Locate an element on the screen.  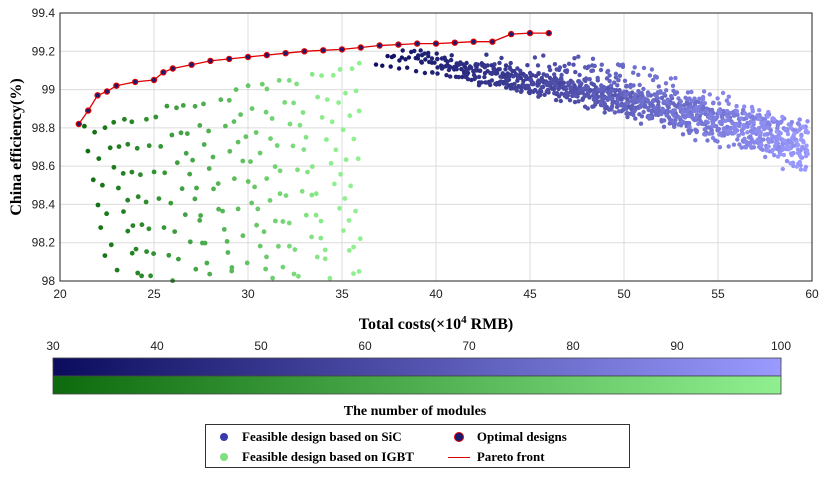
colorbar-tick-label: 50 is located at coordinates (261, 346).